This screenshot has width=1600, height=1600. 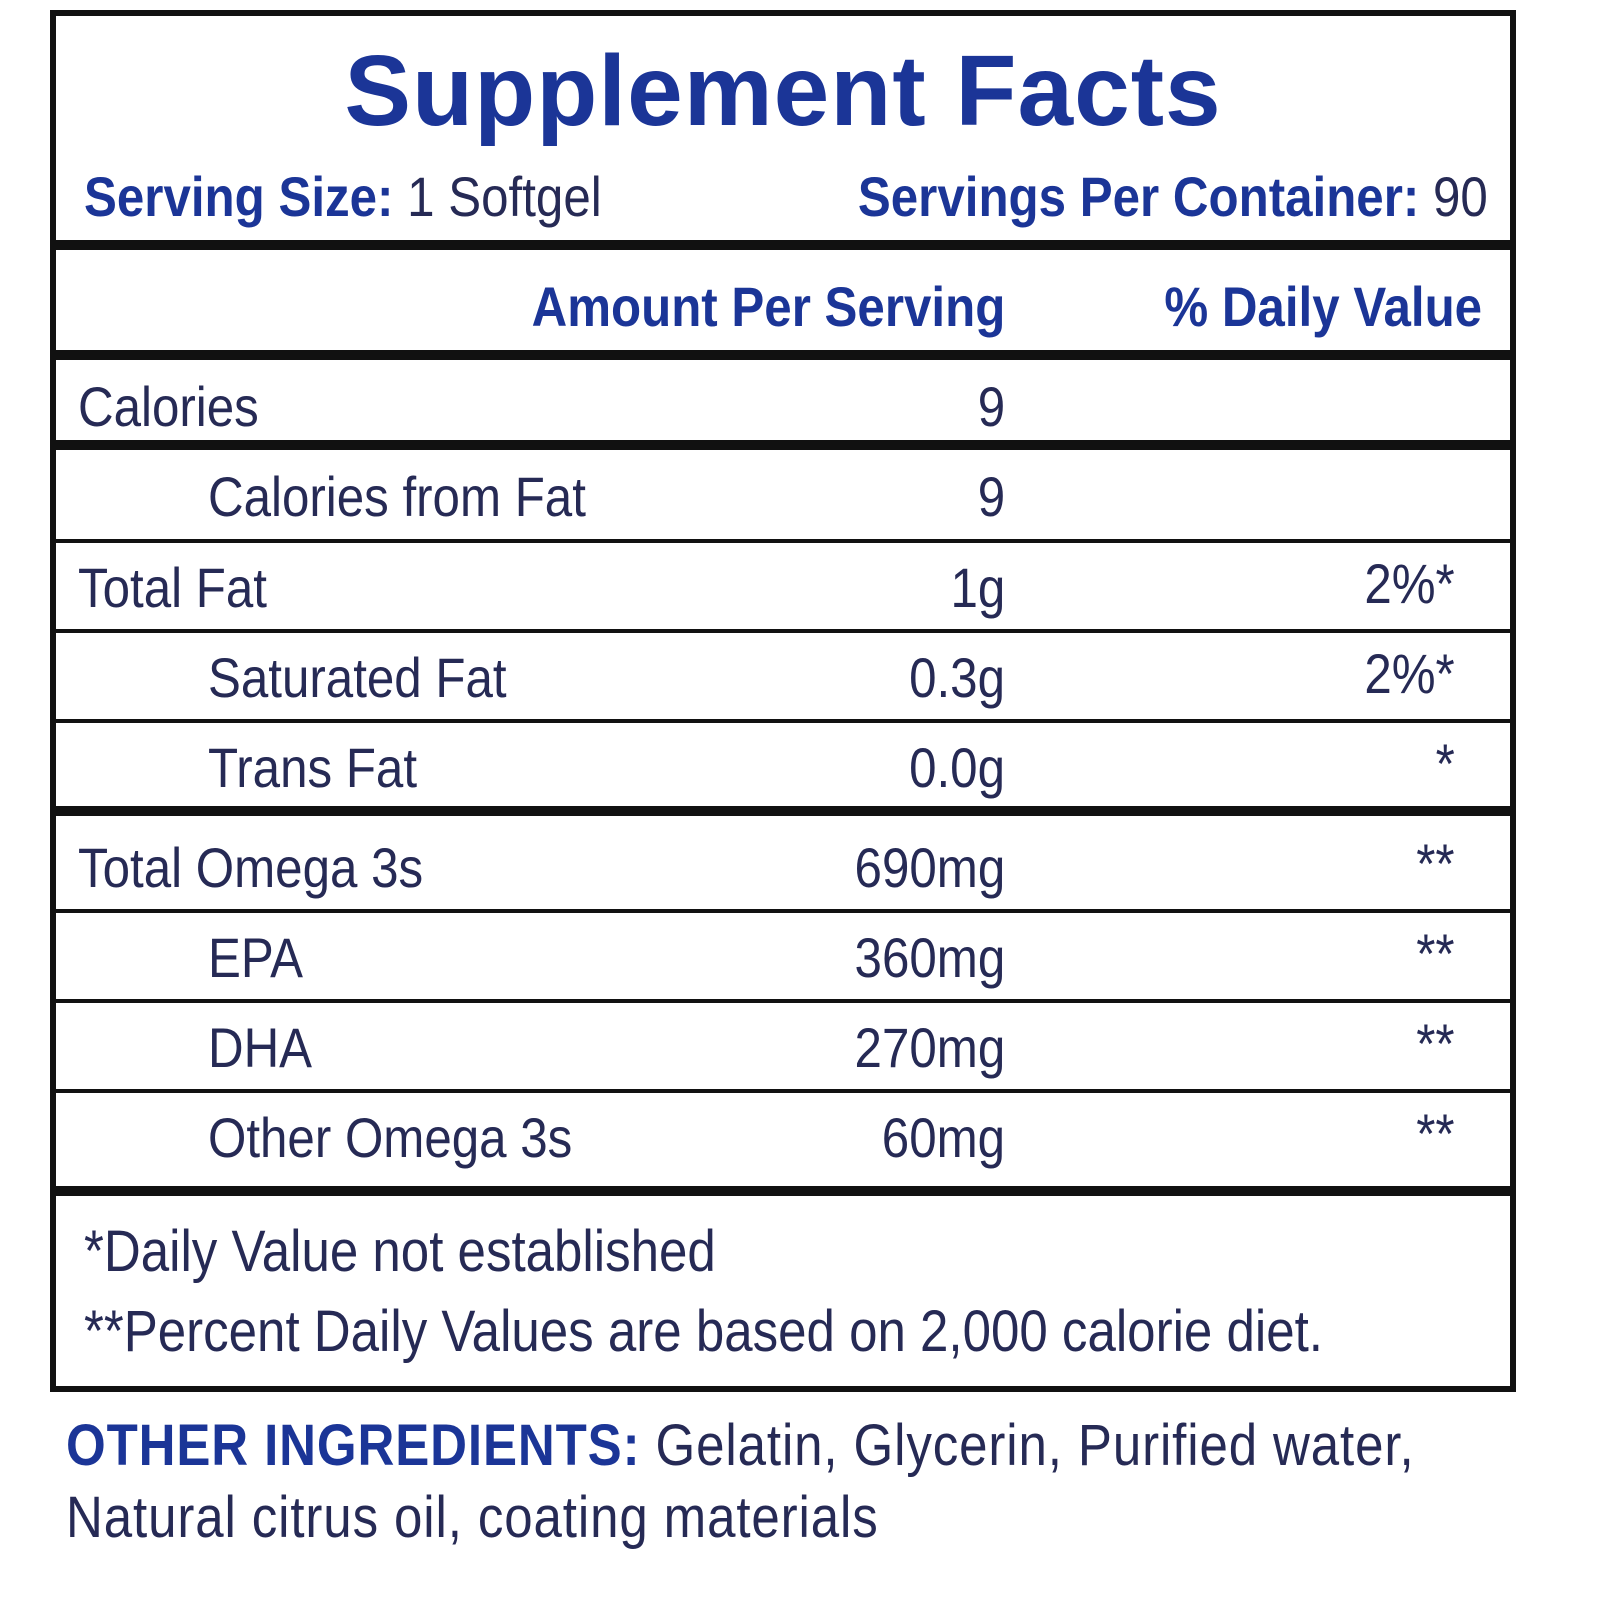 I want to click on nutrient: Calories, so click(x=168, y=406).